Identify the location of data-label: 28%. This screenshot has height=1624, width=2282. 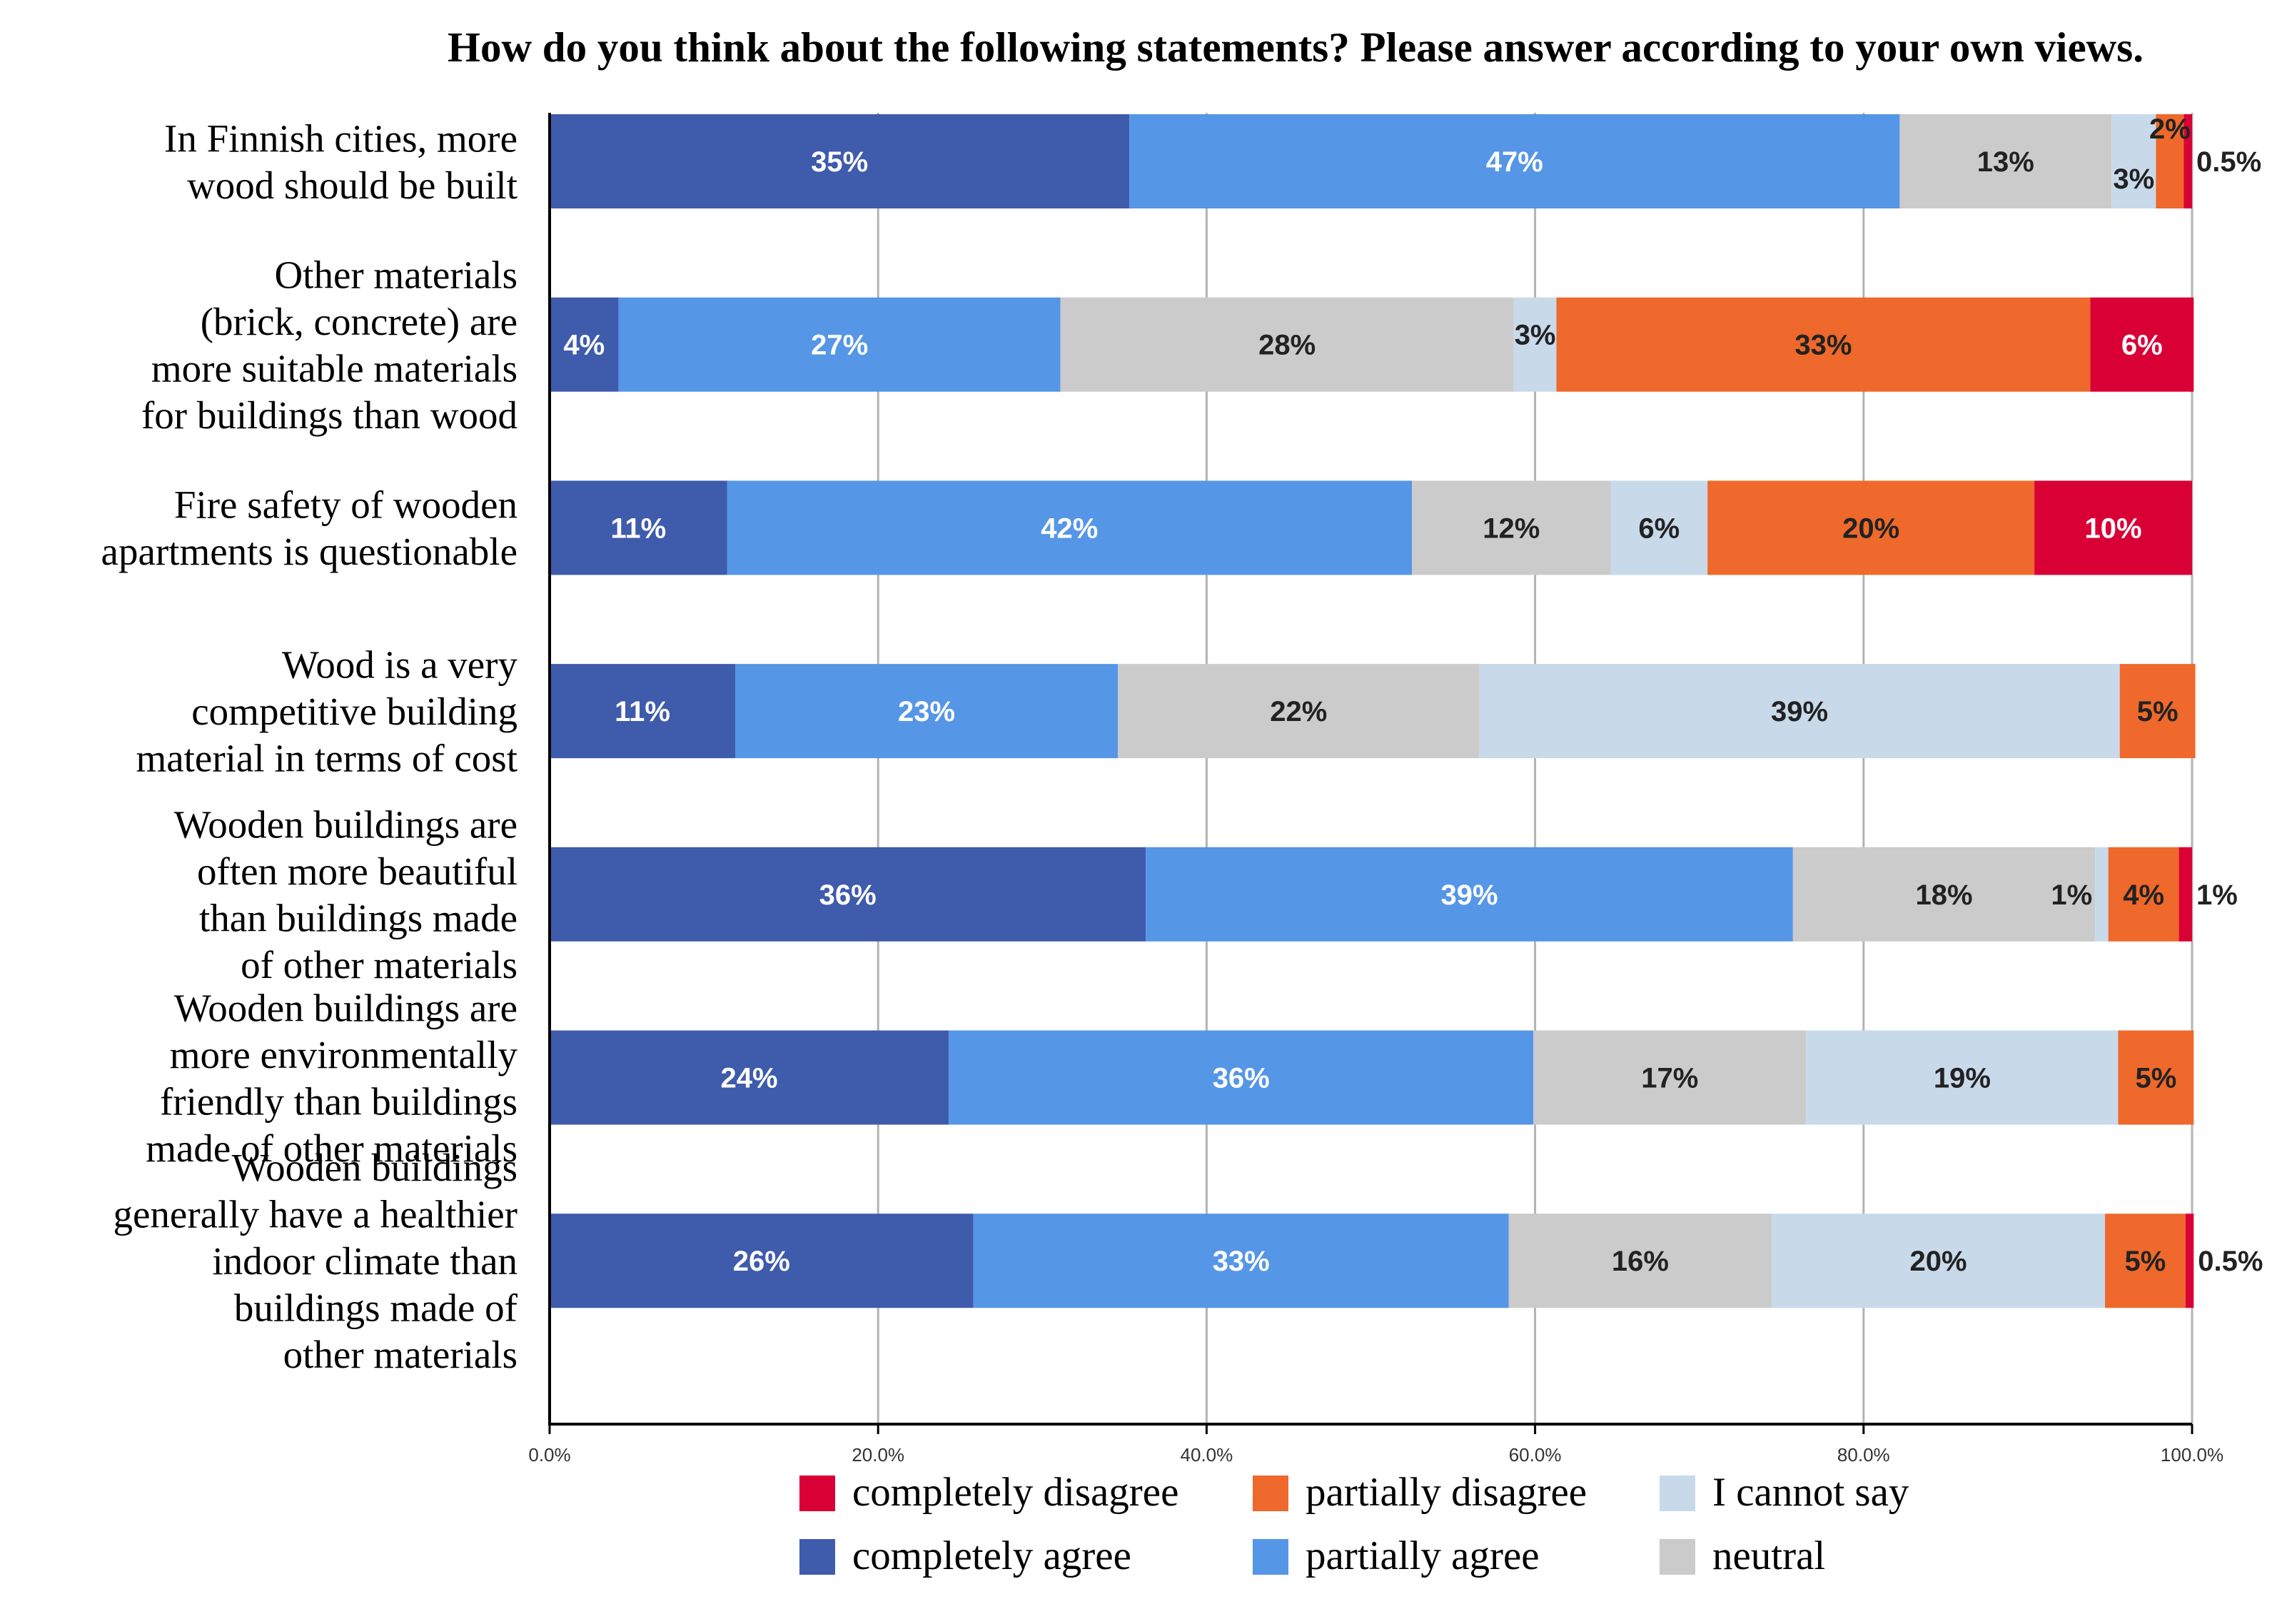
(1287, 345).